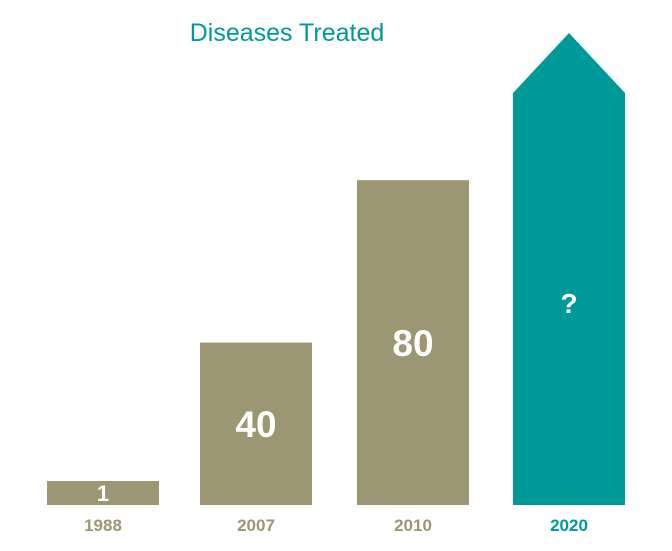  I want to click on bar-value-label-2007: 40, so click(255, 424).